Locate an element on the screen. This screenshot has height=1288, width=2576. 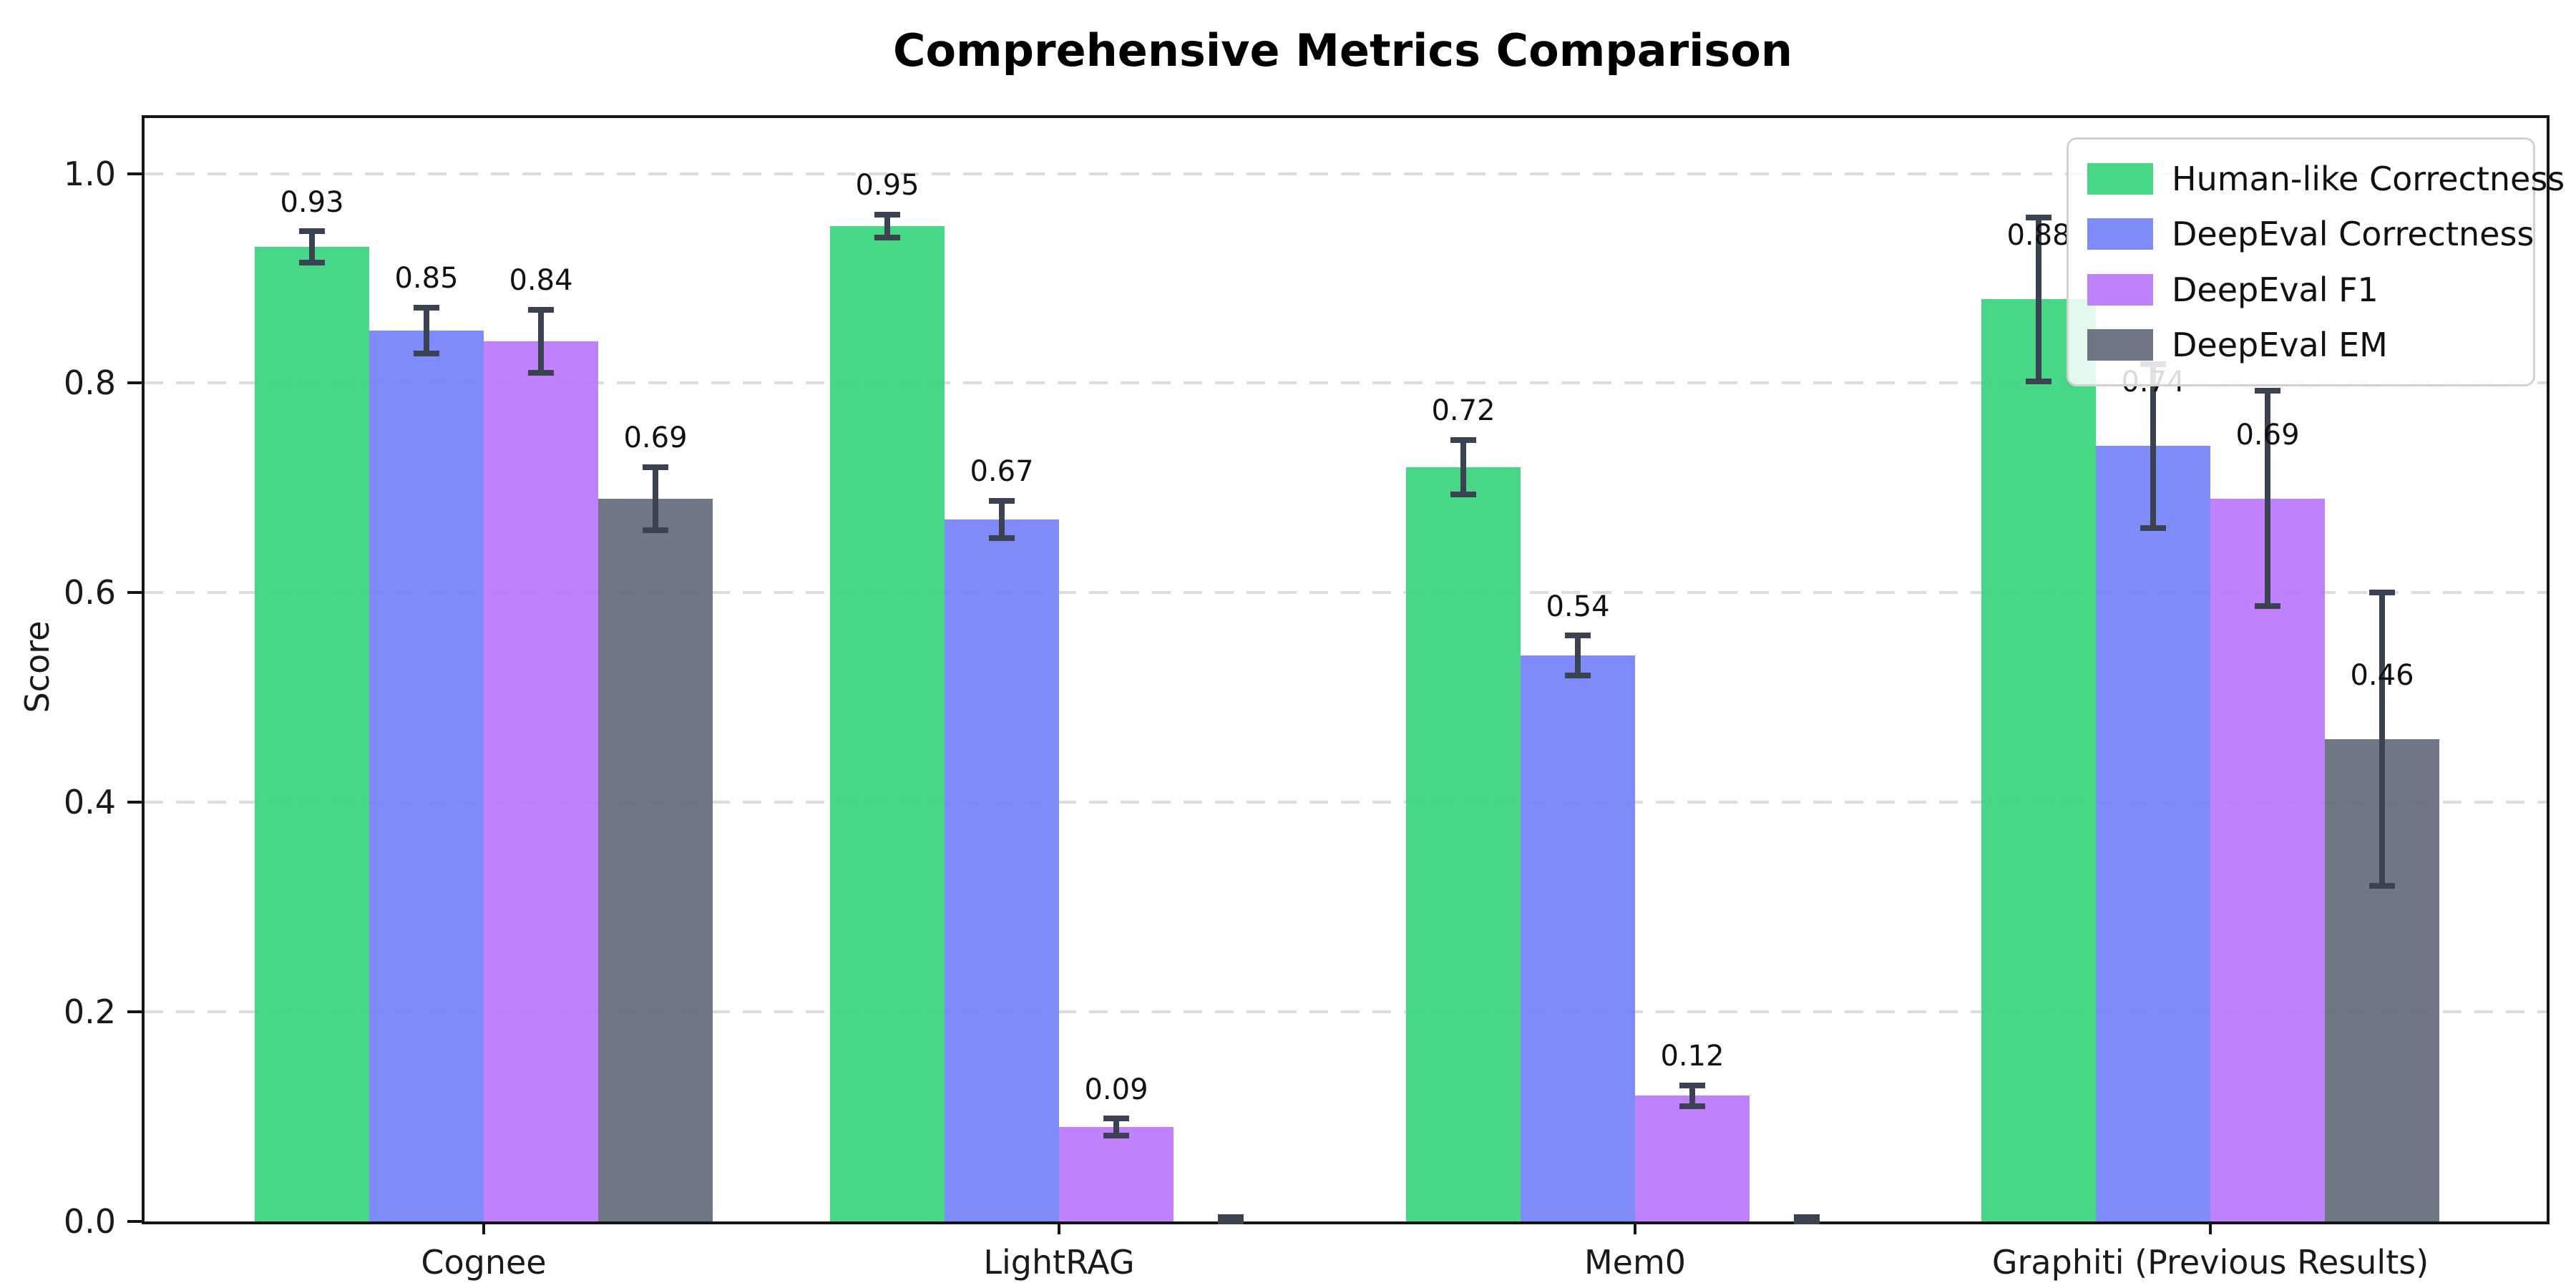
y-tick-label: 0.6 is located at coordinates (89, 593).